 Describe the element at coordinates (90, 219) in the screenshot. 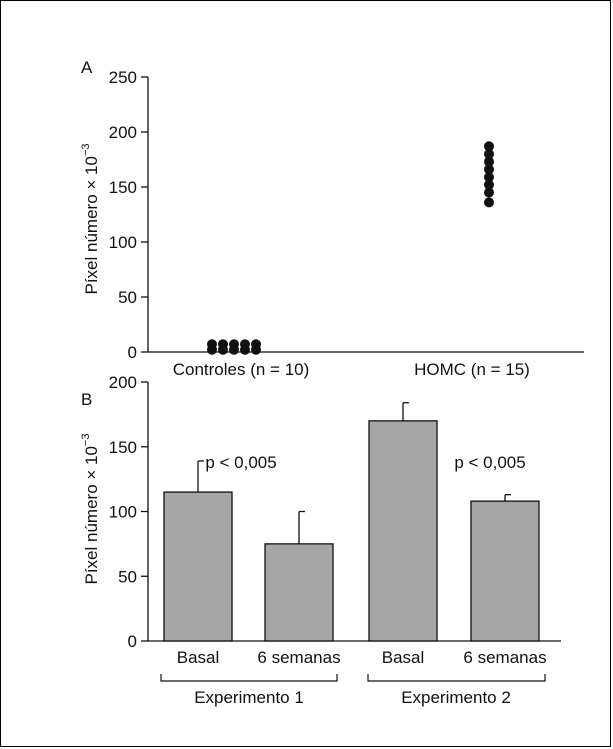

I see `panel-a-ylabel: Píxel número × 10−3` at that location.